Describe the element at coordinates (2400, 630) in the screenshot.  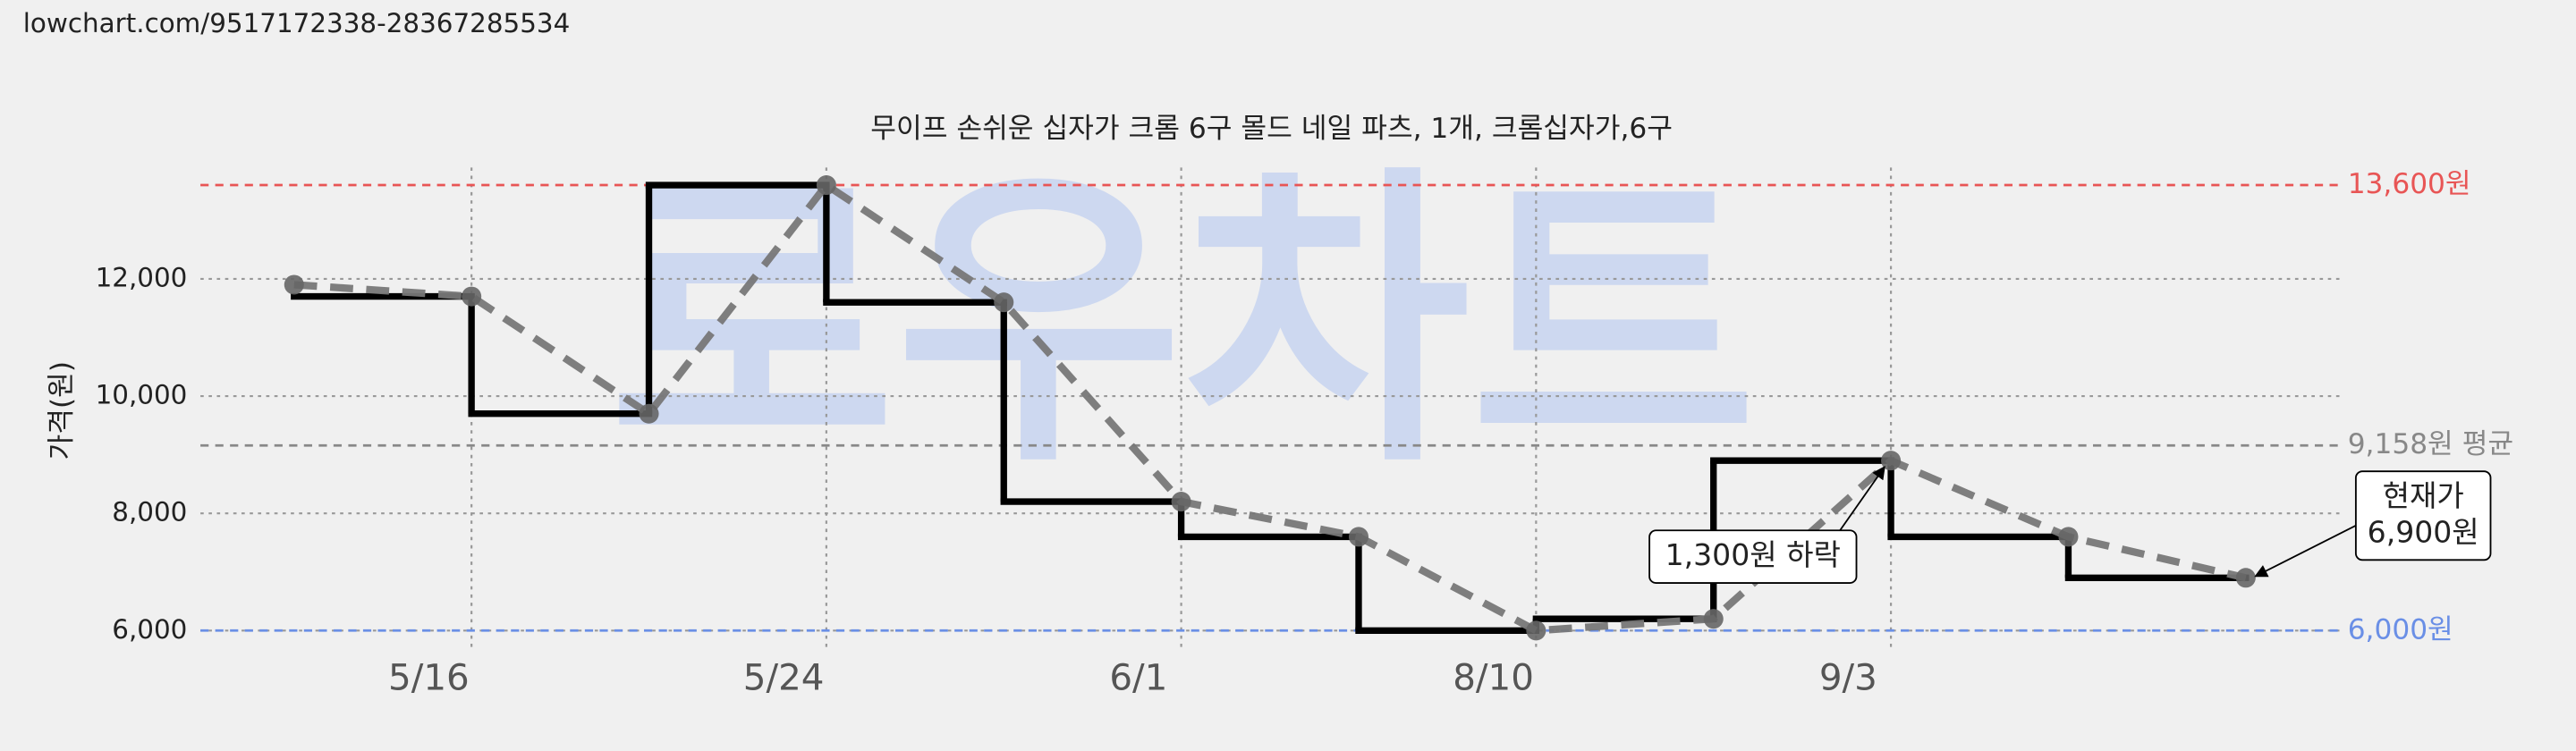
I see `reference-label: 6,000원` at that location.